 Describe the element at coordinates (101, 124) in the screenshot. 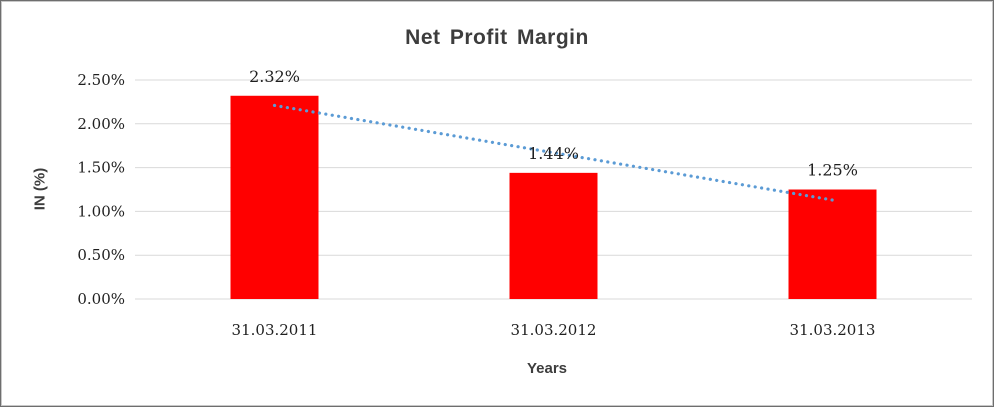

I see `y-tick-label: 2.00%` at that location.